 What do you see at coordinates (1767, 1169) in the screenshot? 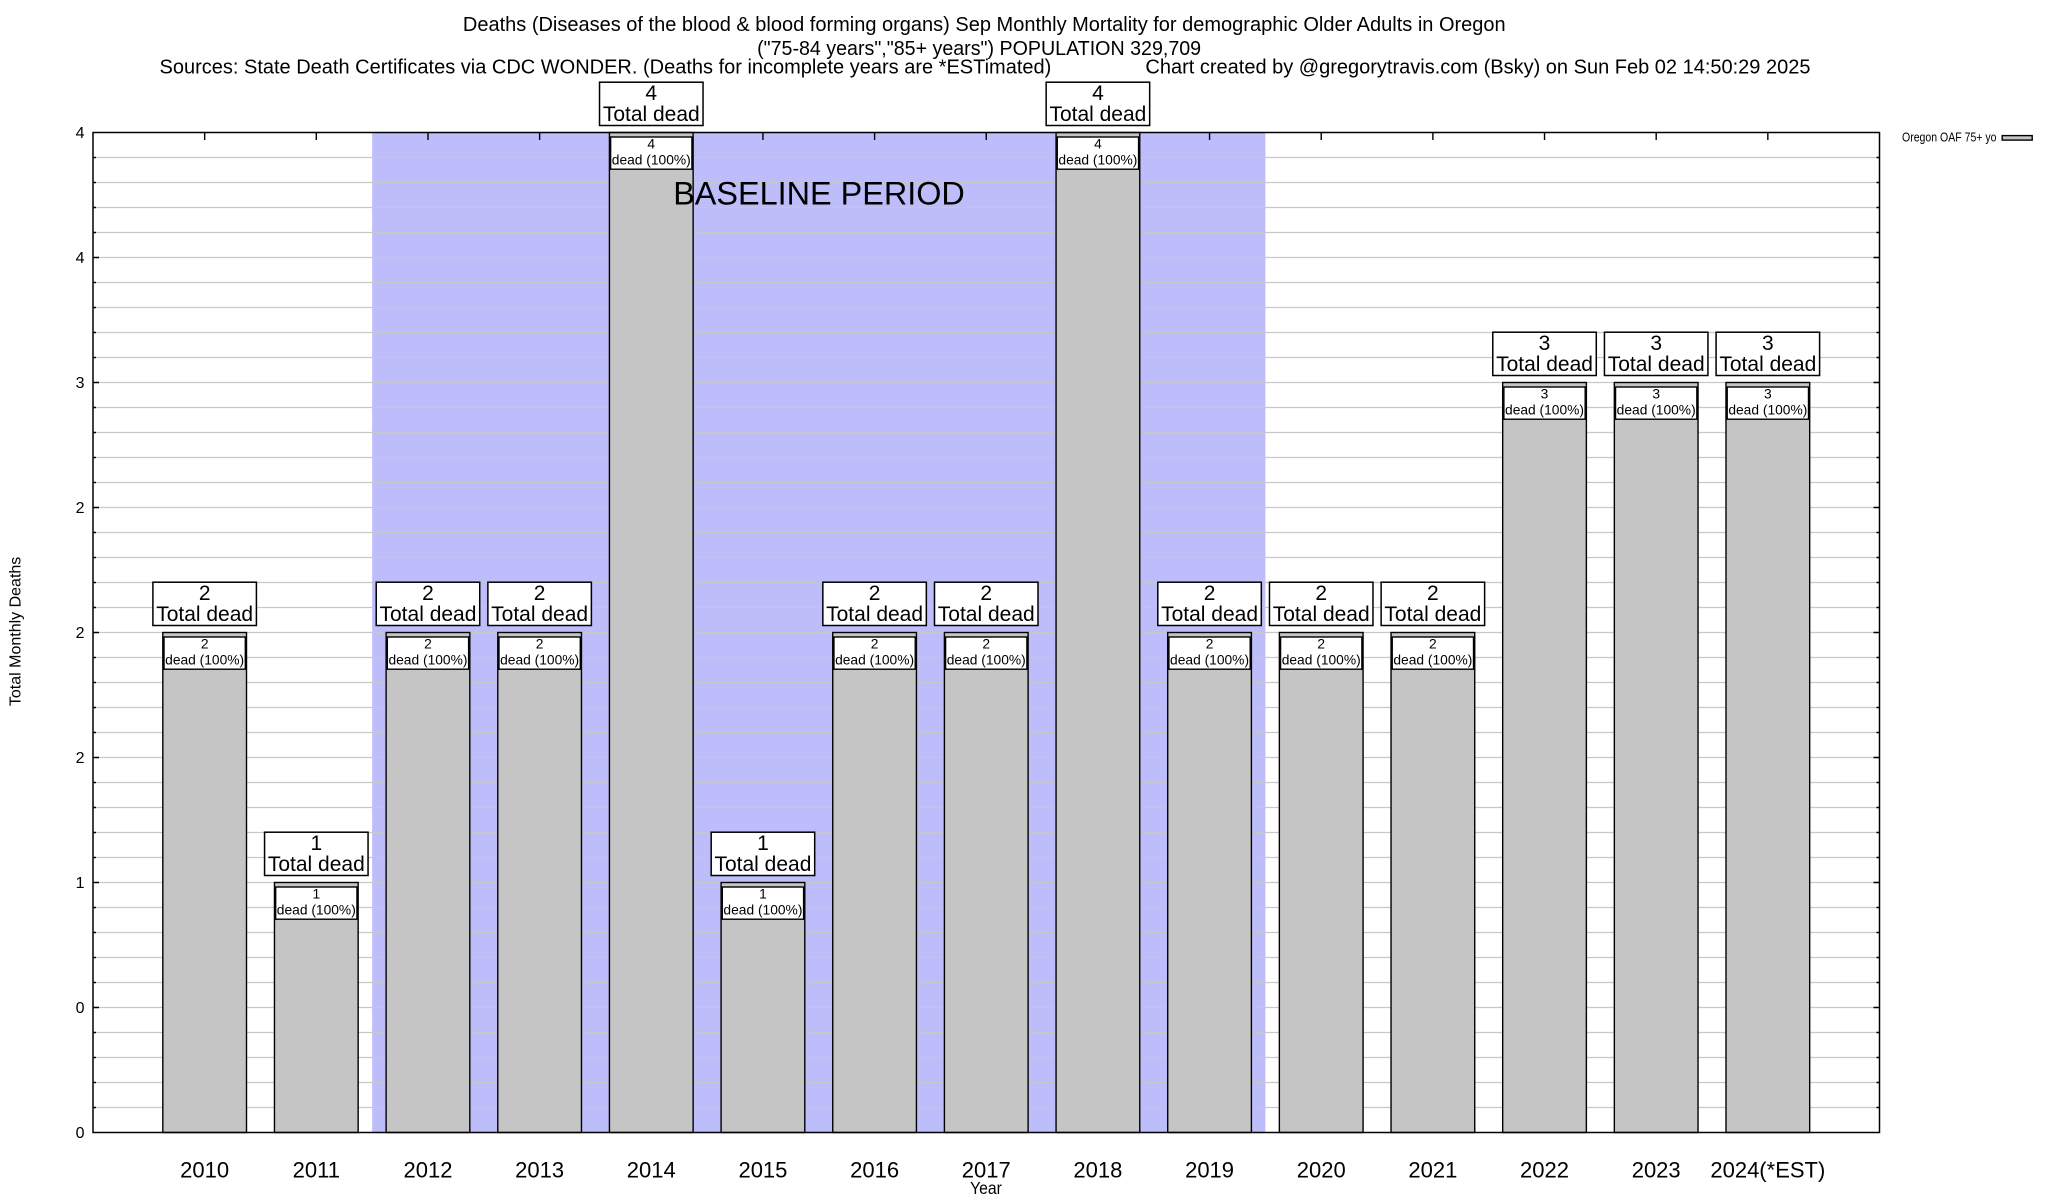
I see `svg-text: 2024(*EST)` at bounding box center [1767, 1169].